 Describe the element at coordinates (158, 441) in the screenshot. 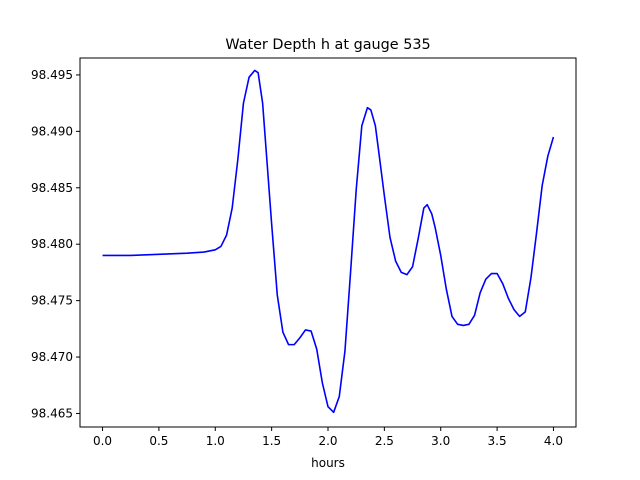

I see `x-tick-label: 0.5` at that location.